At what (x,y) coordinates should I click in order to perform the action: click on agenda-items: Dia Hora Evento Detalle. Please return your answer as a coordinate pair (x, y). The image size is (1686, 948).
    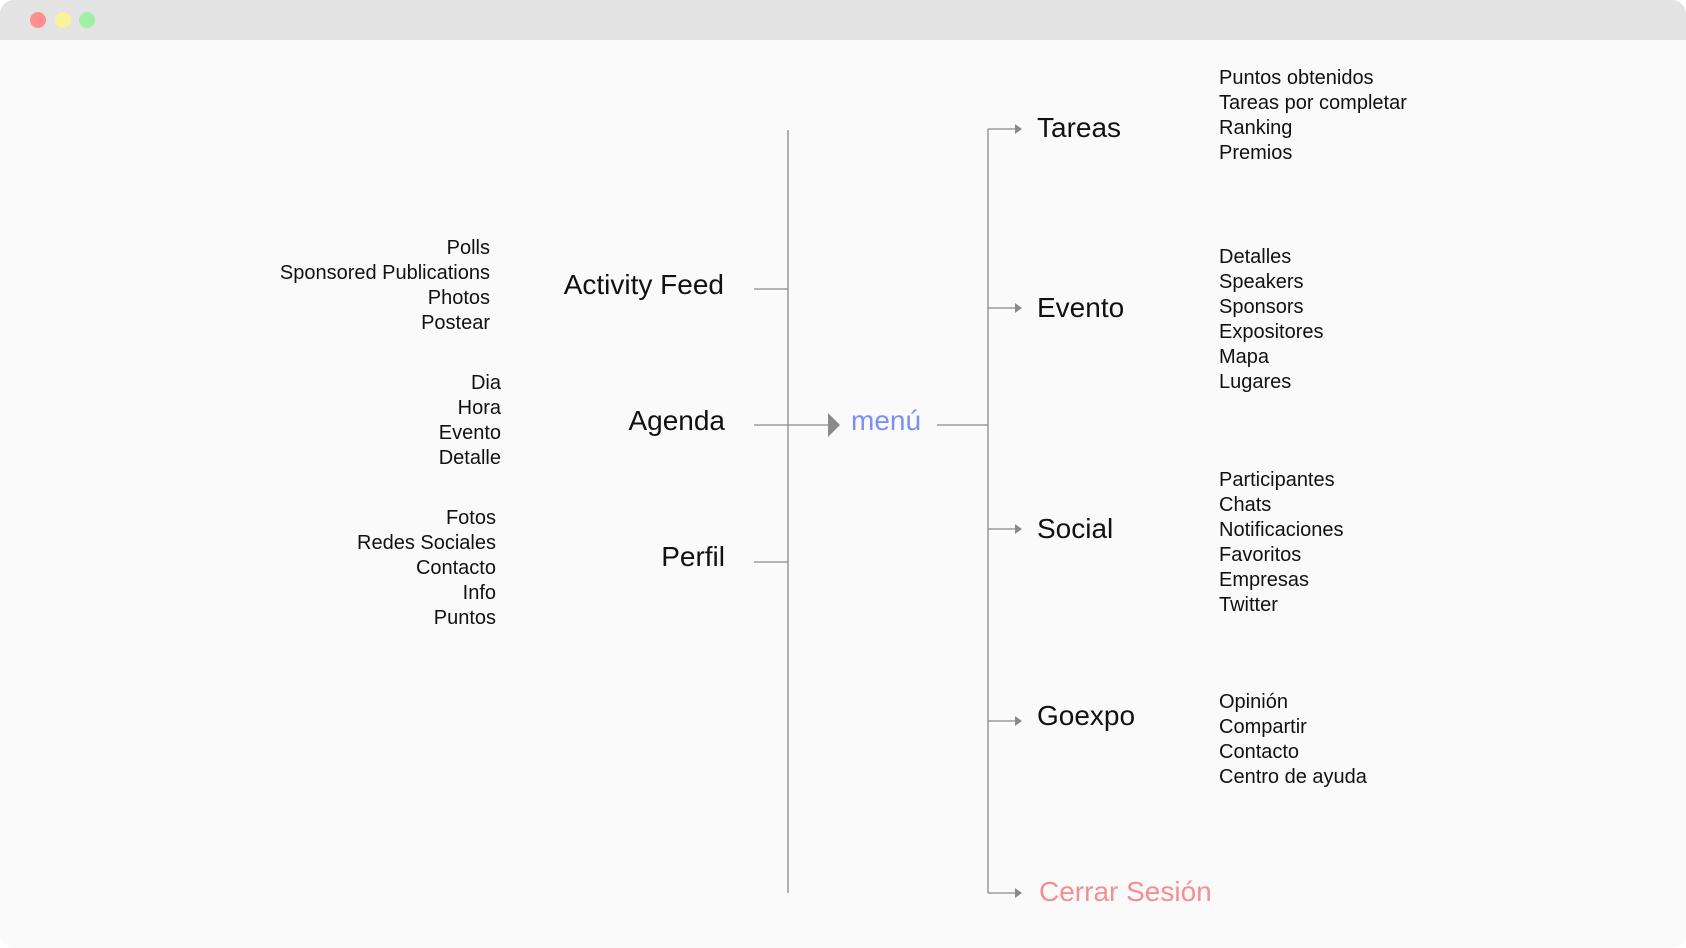
    Looking at the image, I should click on (470, 421).